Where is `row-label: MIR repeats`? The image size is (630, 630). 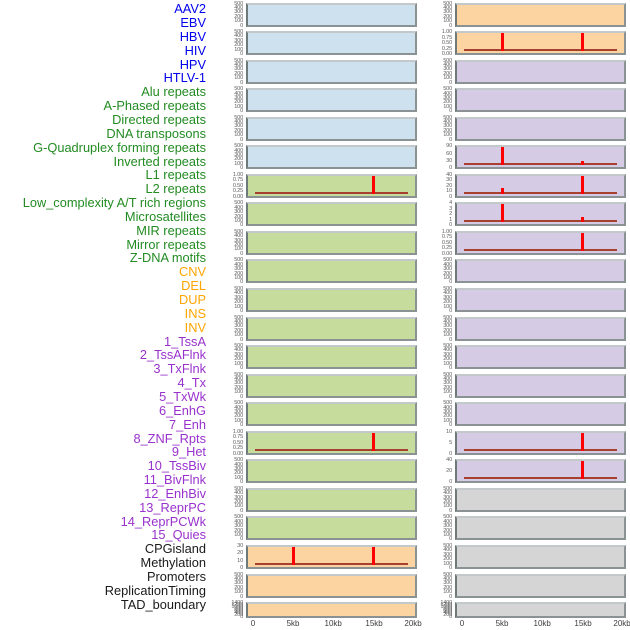 row-label: MIR repeats is located at coordinates (171, 230).